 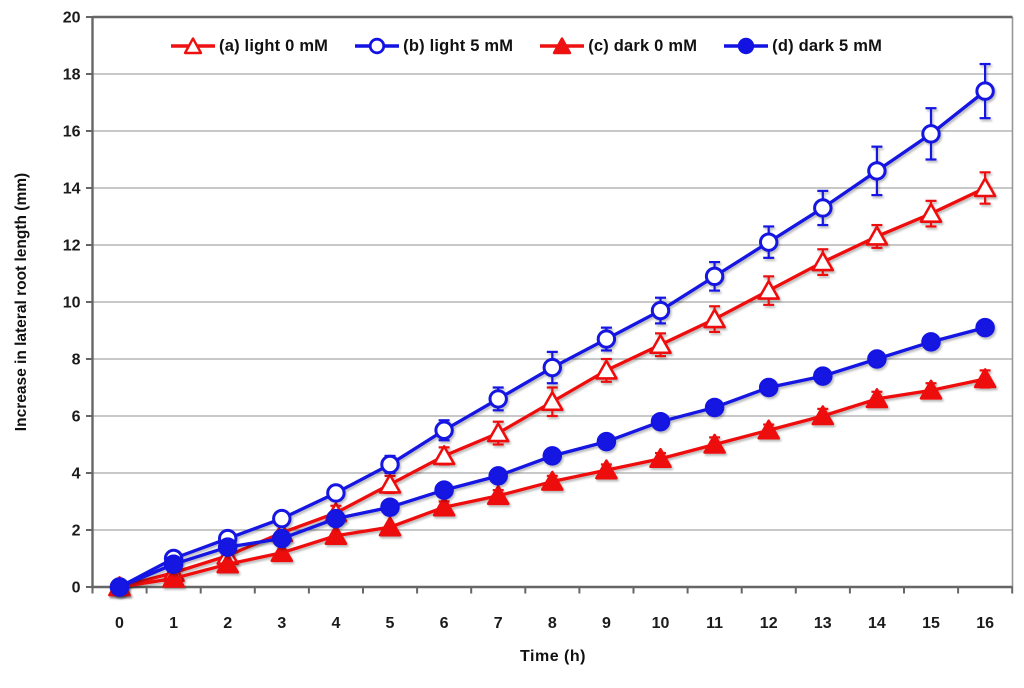 I want to click on legend-entry-c-dark-0mM: (c) dark 0 mM, so click(x=618, y=46).